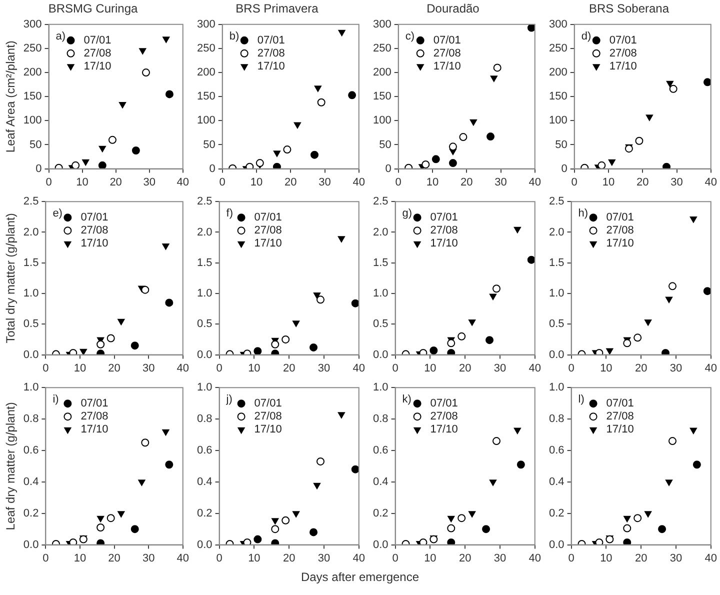 Image resolution: width=720 pixels, height=595 pixels. What do you see at coordinates (11, 96) in the screenshot?
I see `y-axis-title: Leaf Area (cm²/plant)` at bounding box center [11, 96].